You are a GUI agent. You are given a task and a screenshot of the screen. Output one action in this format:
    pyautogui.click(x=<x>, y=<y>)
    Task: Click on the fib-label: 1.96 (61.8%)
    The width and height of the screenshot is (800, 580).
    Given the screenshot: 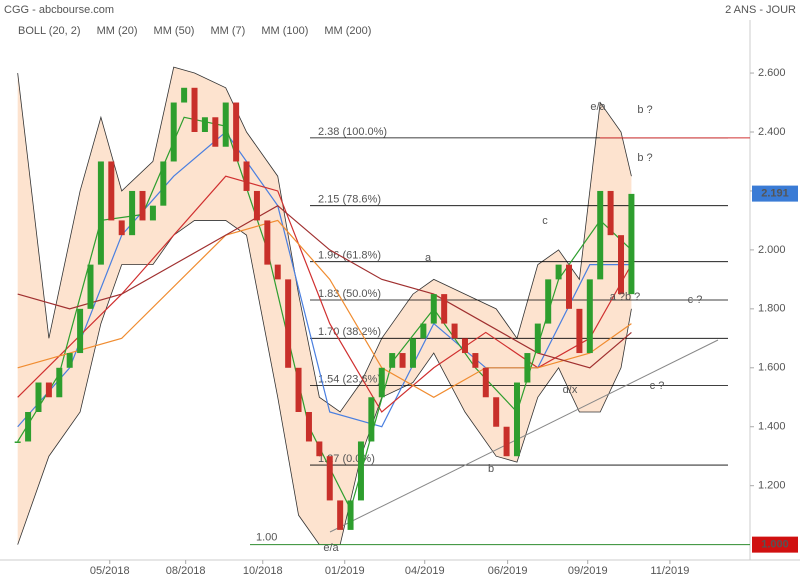 What is the action you would take?
    pyautogui.click(x=349, y=256)
    